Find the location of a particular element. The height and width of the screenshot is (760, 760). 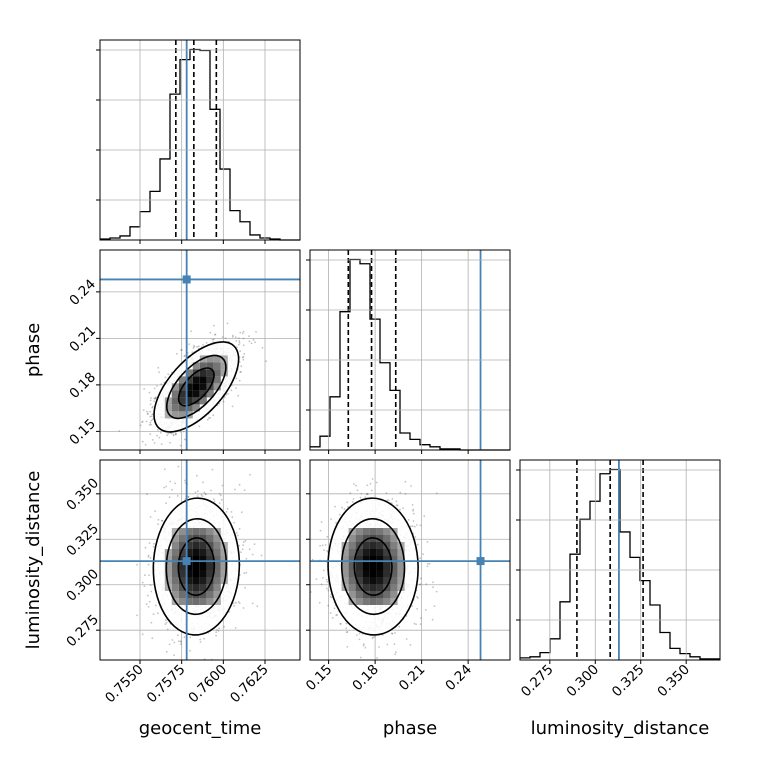

hist-geocent-time-steps is located at coordinates (200, 144).